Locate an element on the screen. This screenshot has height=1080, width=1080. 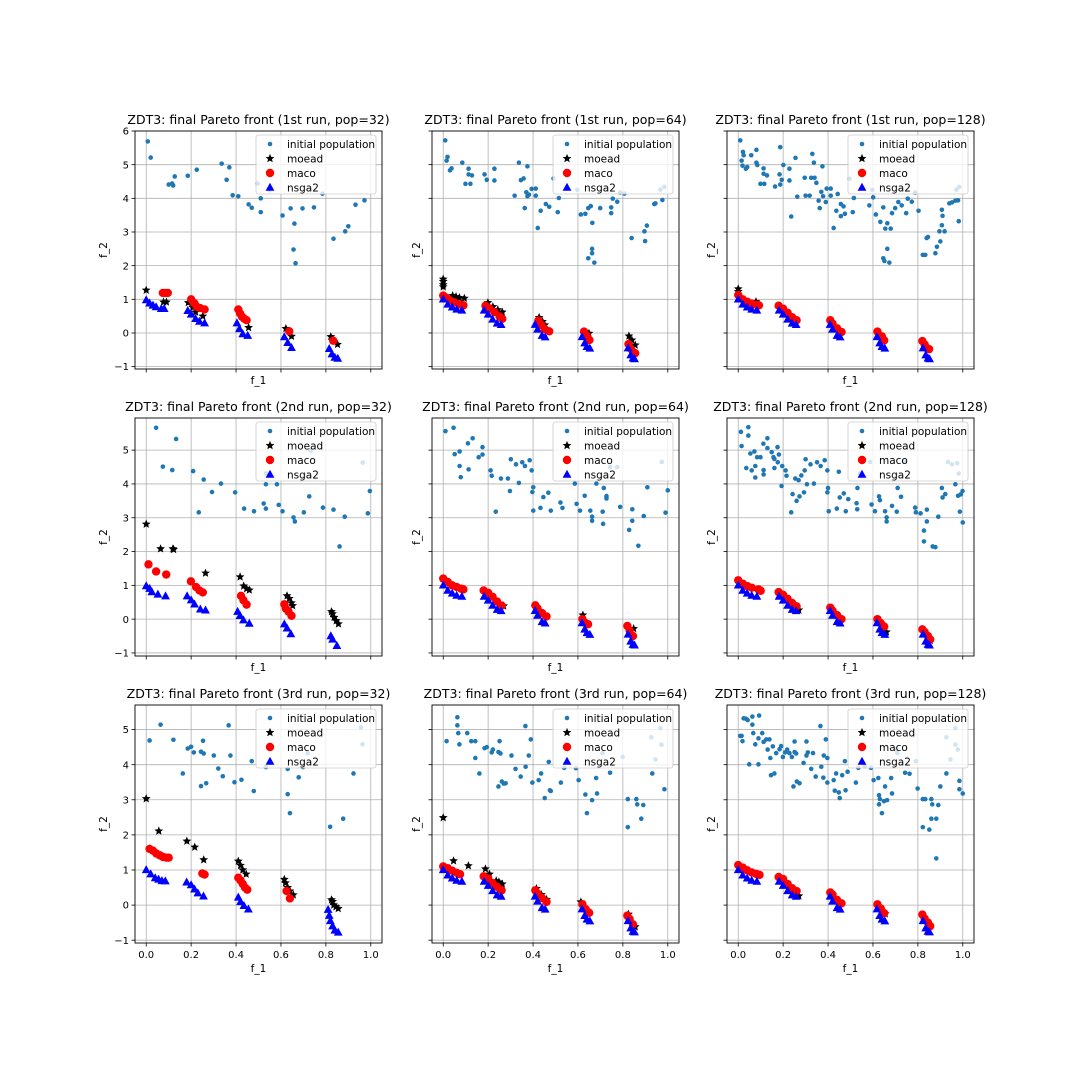
legend-nsga2-marker is located at coordinates (862, 186).